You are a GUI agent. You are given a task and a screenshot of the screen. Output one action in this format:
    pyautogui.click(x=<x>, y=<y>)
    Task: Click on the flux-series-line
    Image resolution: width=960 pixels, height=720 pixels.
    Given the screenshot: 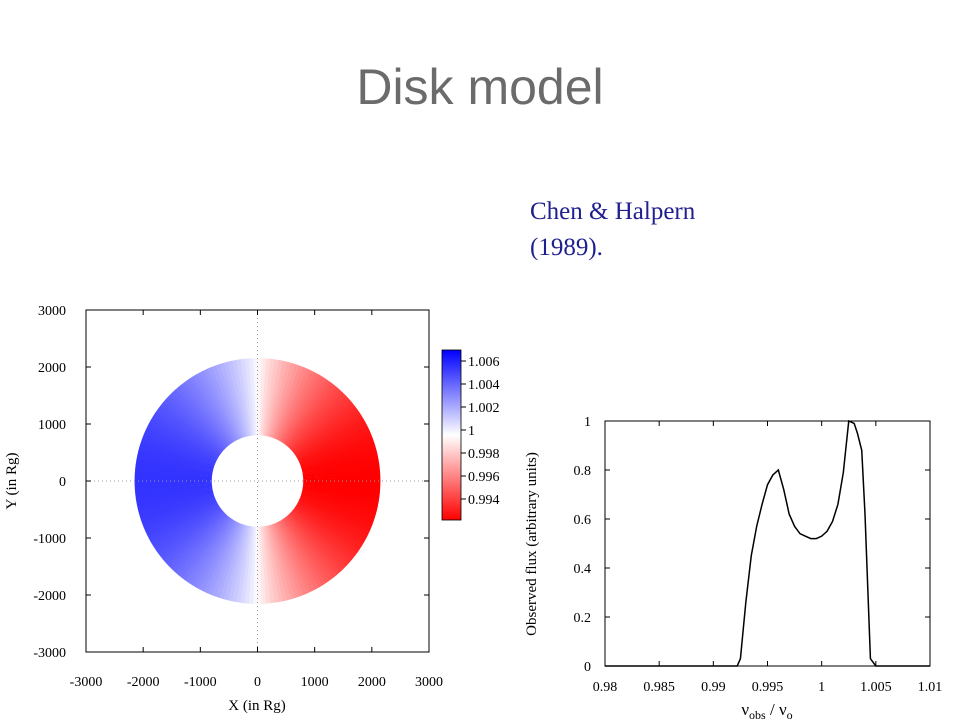 What is the action you would take?
    pyautogui.click(x=767, y=543)
    